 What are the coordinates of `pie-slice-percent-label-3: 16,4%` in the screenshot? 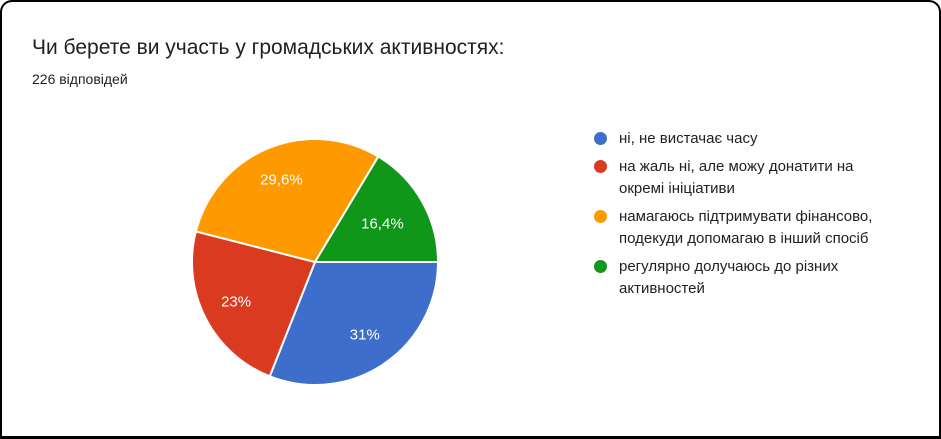 It's located at (382, 223).